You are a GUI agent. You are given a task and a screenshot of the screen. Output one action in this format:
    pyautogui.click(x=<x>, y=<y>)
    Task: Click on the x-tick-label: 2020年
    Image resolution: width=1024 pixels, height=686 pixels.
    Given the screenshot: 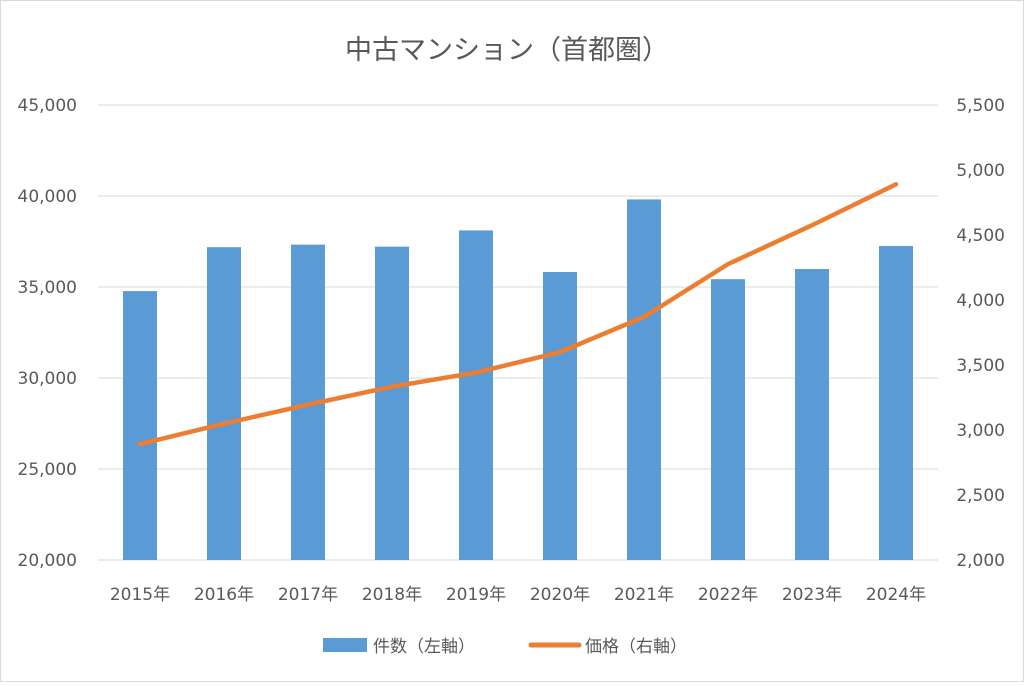 What is the action you would take?
    pyautogui.click(x=560, y=595)
    